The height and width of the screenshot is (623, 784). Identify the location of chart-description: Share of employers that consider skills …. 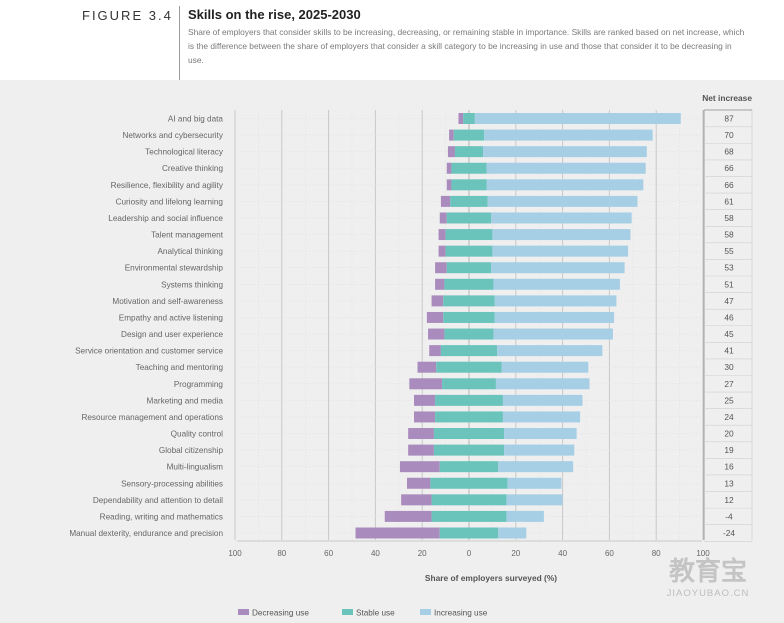
(466, 46).